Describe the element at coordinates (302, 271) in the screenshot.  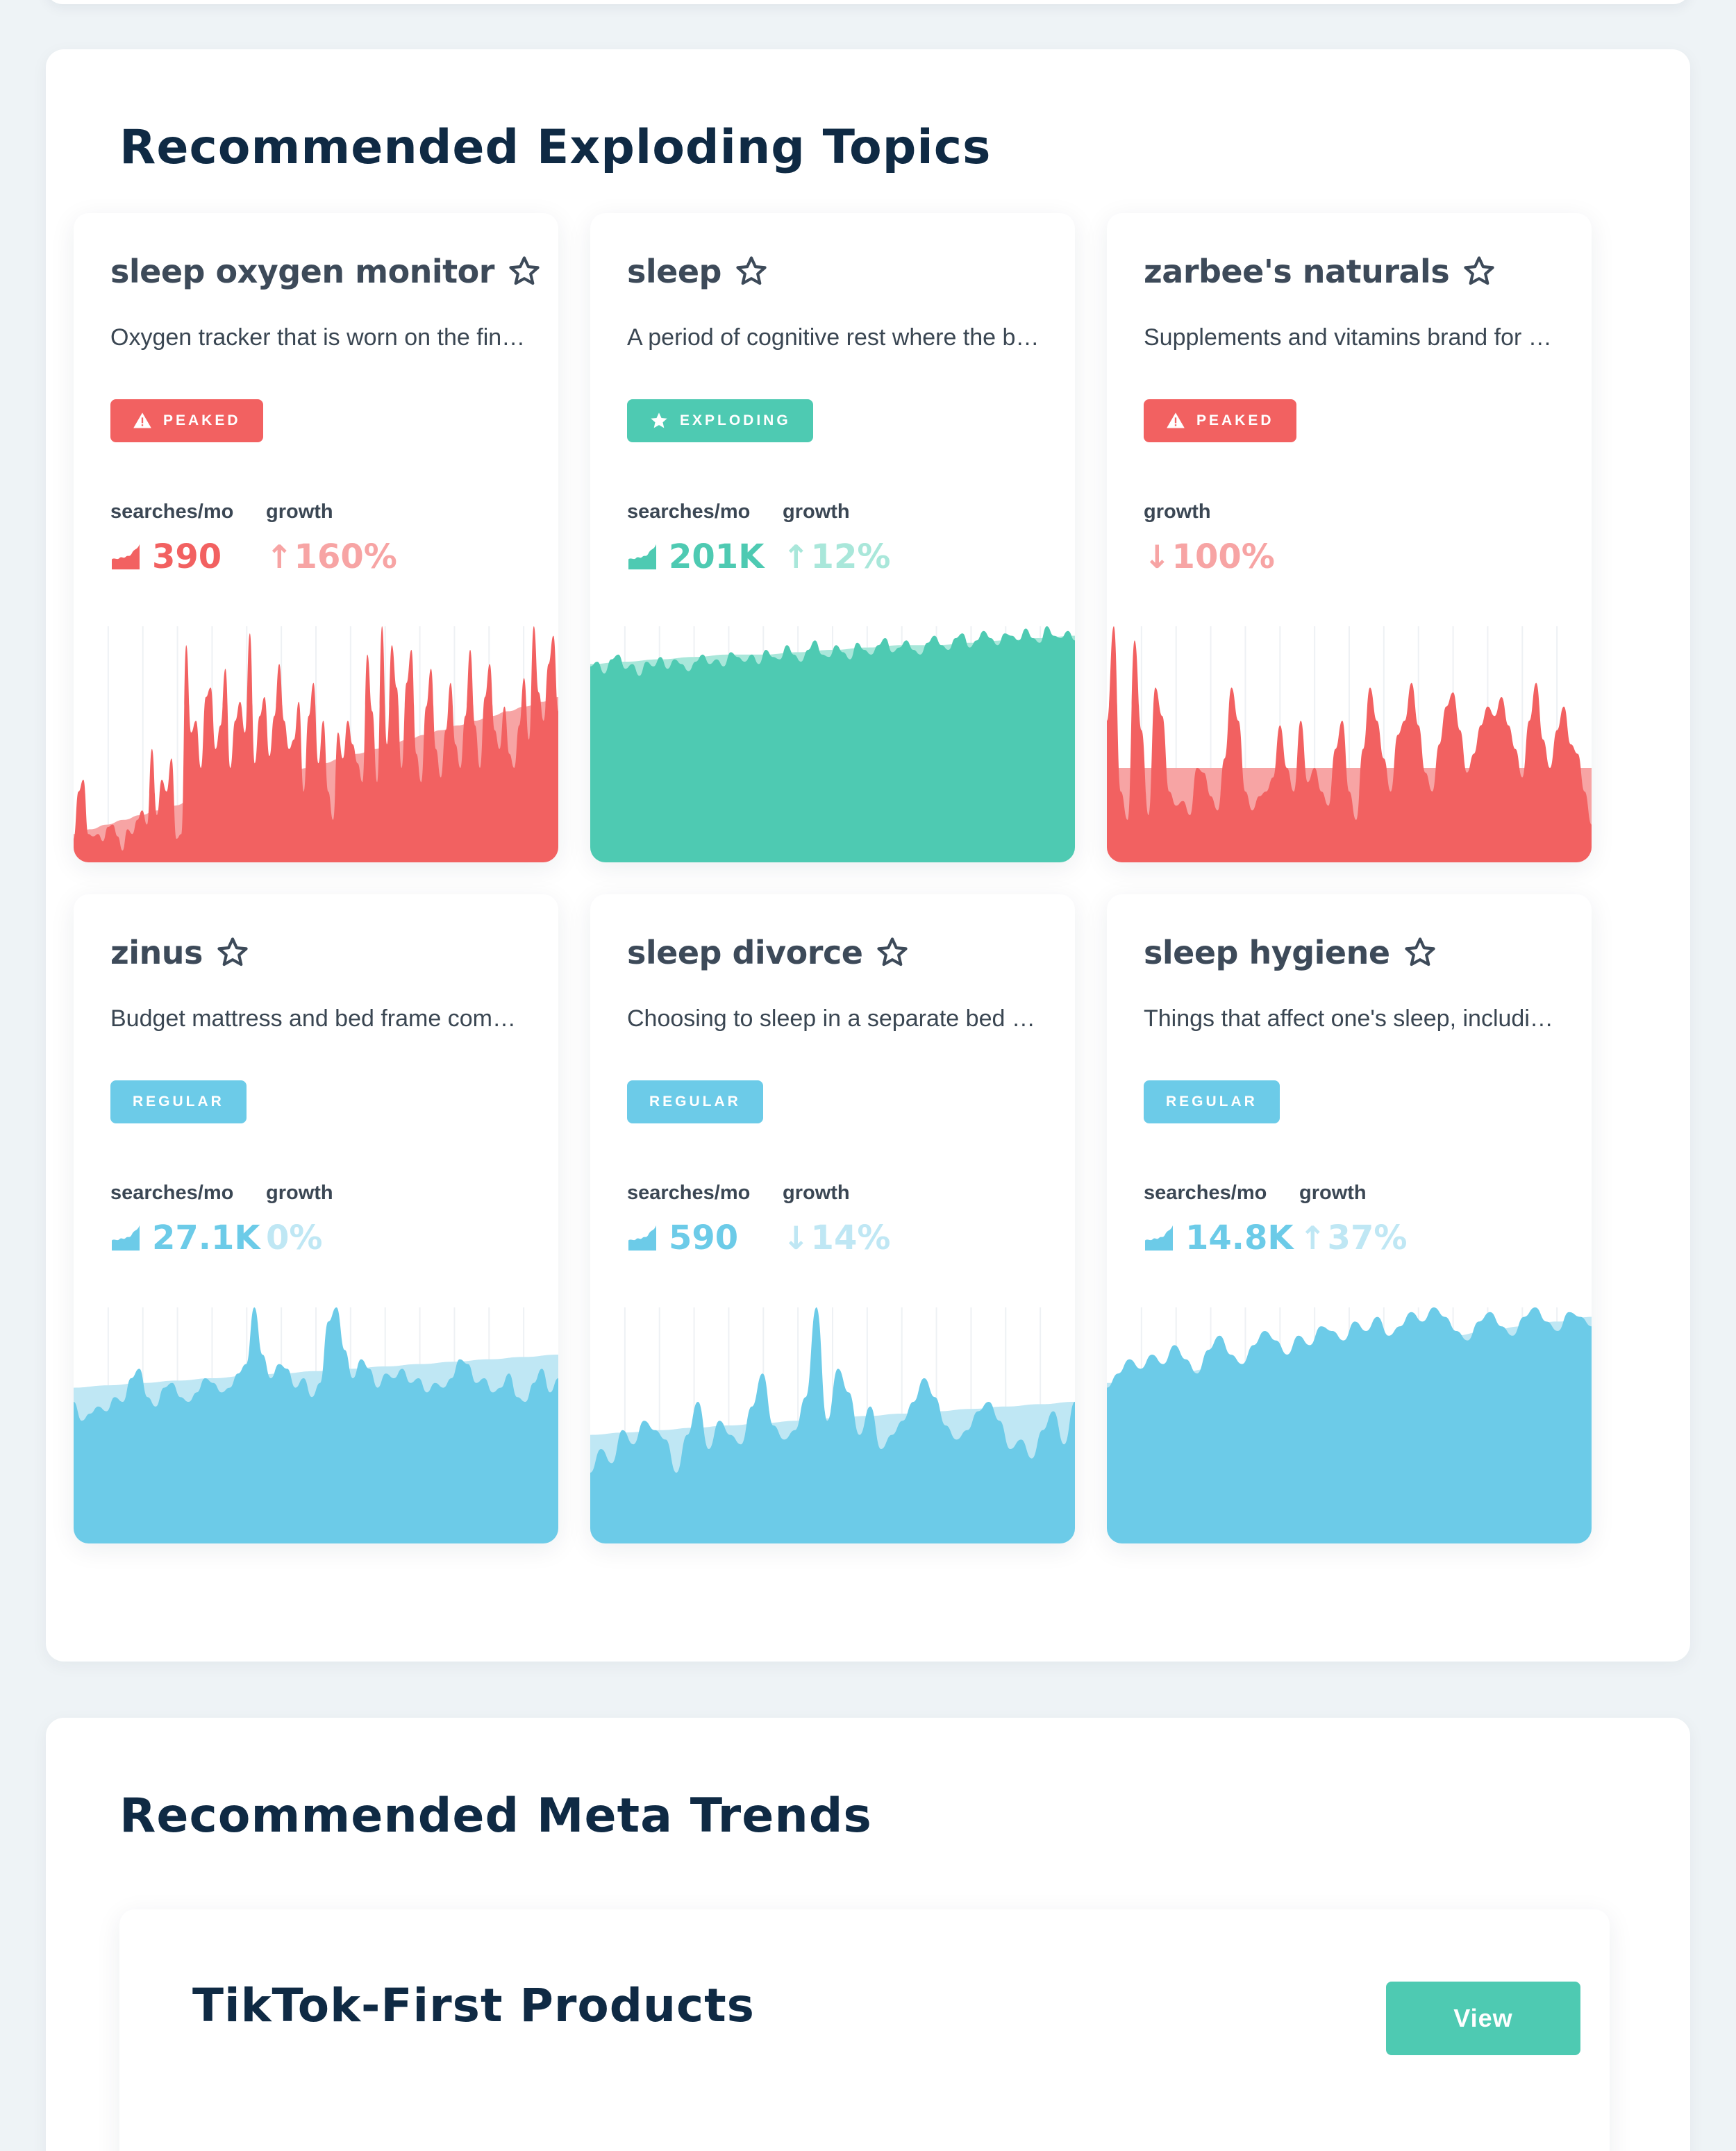
I see `topic-title: sleep oxygen monitor` at that location.